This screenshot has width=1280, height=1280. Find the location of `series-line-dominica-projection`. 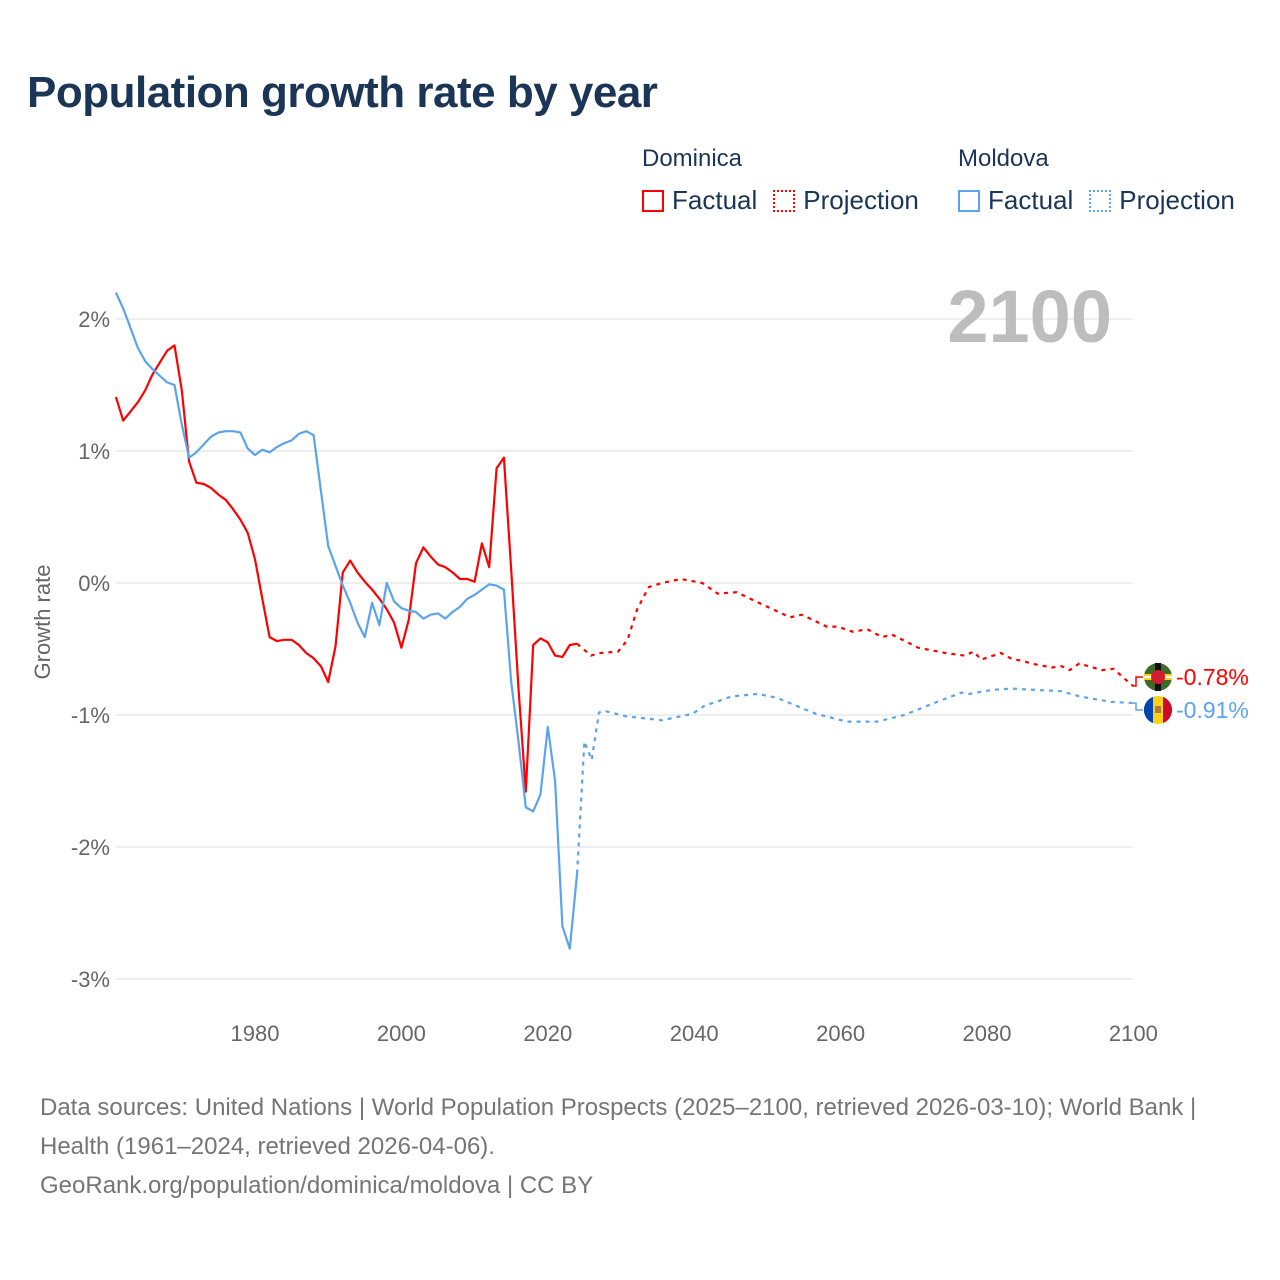

series-line-dominica-projection is located at coordinates (855, 632).